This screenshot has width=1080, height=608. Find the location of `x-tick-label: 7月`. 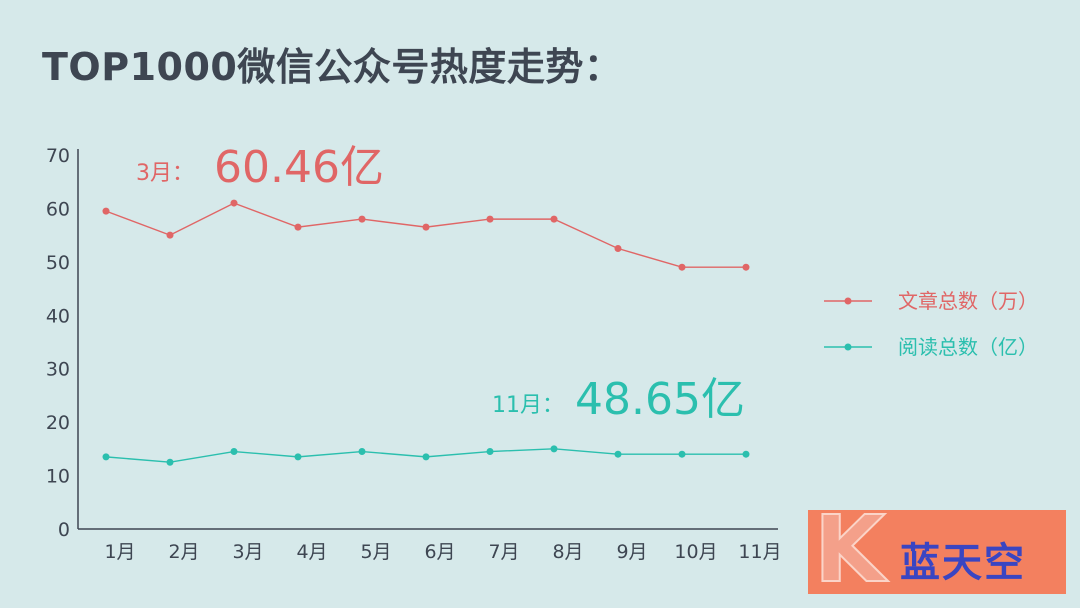

x-tick-label: 7月 is located at coordinates (503, 552).